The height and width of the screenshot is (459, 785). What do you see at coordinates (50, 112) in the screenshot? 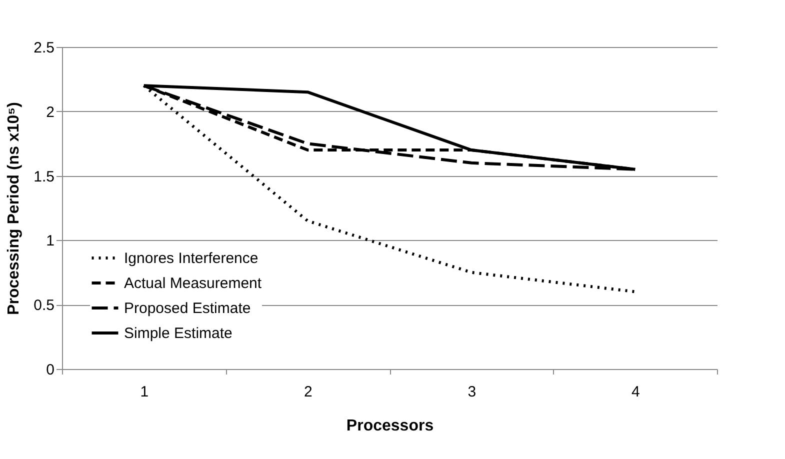
I see `y-tick-label: 2` at bounding box center [50, 112].